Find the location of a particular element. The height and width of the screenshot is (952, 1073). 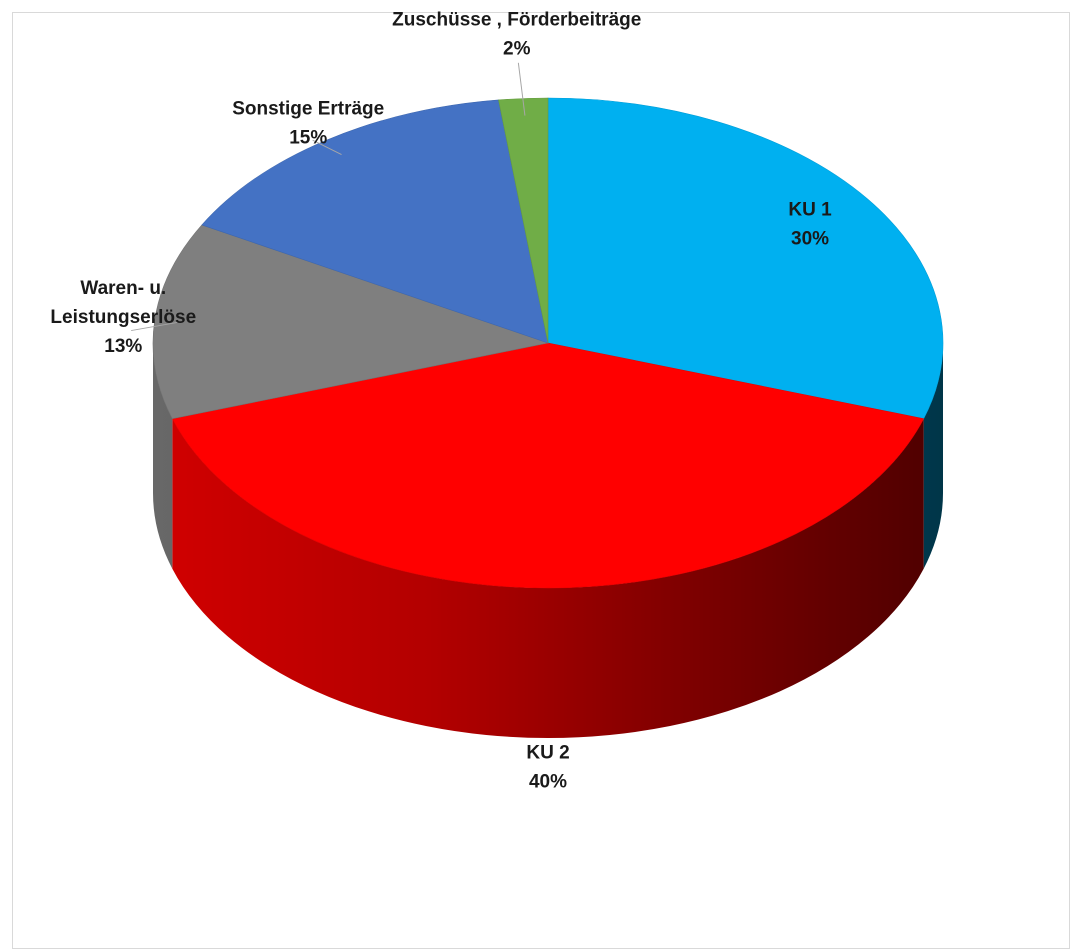

data-label-sonstige-ertr-ge: Sonstige Erträge 15% is located at coordinates (308, 124).